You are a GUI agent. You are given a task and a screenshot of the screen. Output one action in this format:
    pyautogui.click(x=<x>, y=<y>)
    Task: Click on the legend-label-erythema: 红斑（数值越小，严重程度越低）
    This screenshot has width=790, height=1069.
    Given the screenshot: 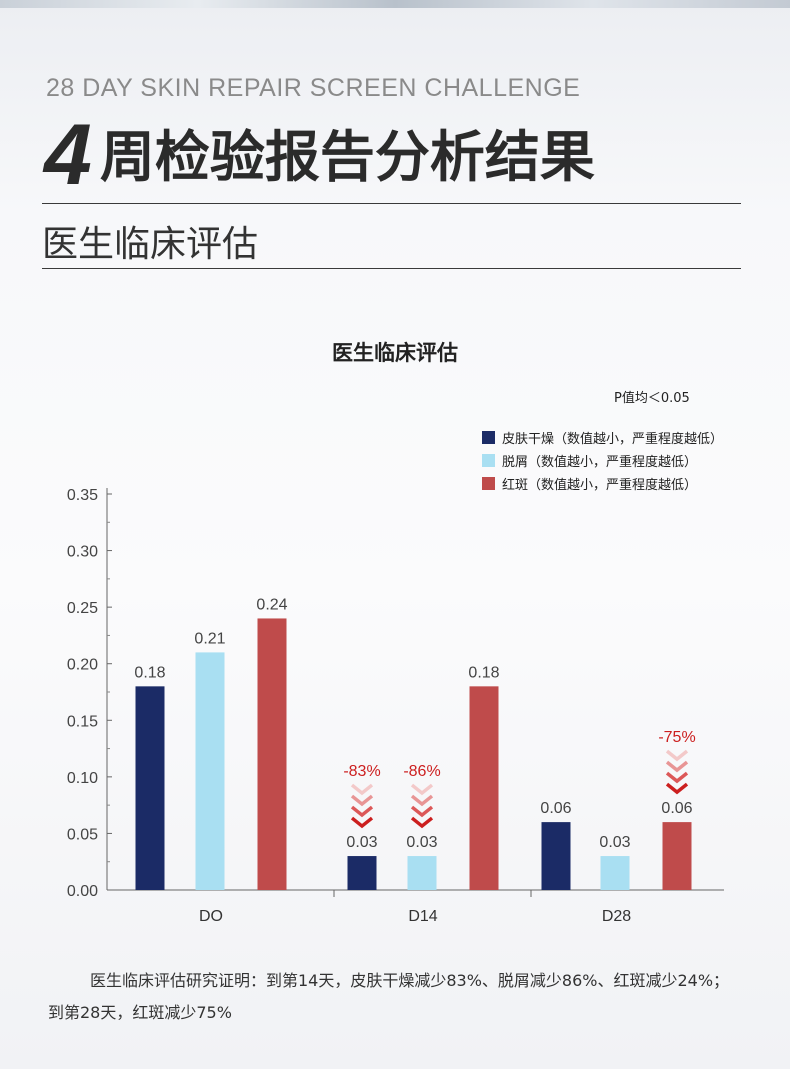 What is the action you would take?
    pyautogui.click(x=600, y=485)
    